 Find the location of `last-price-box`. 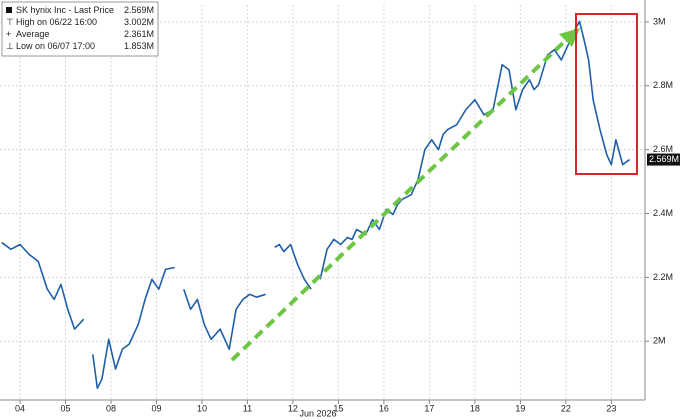

last-price-box is located at coordinates (663, 159).